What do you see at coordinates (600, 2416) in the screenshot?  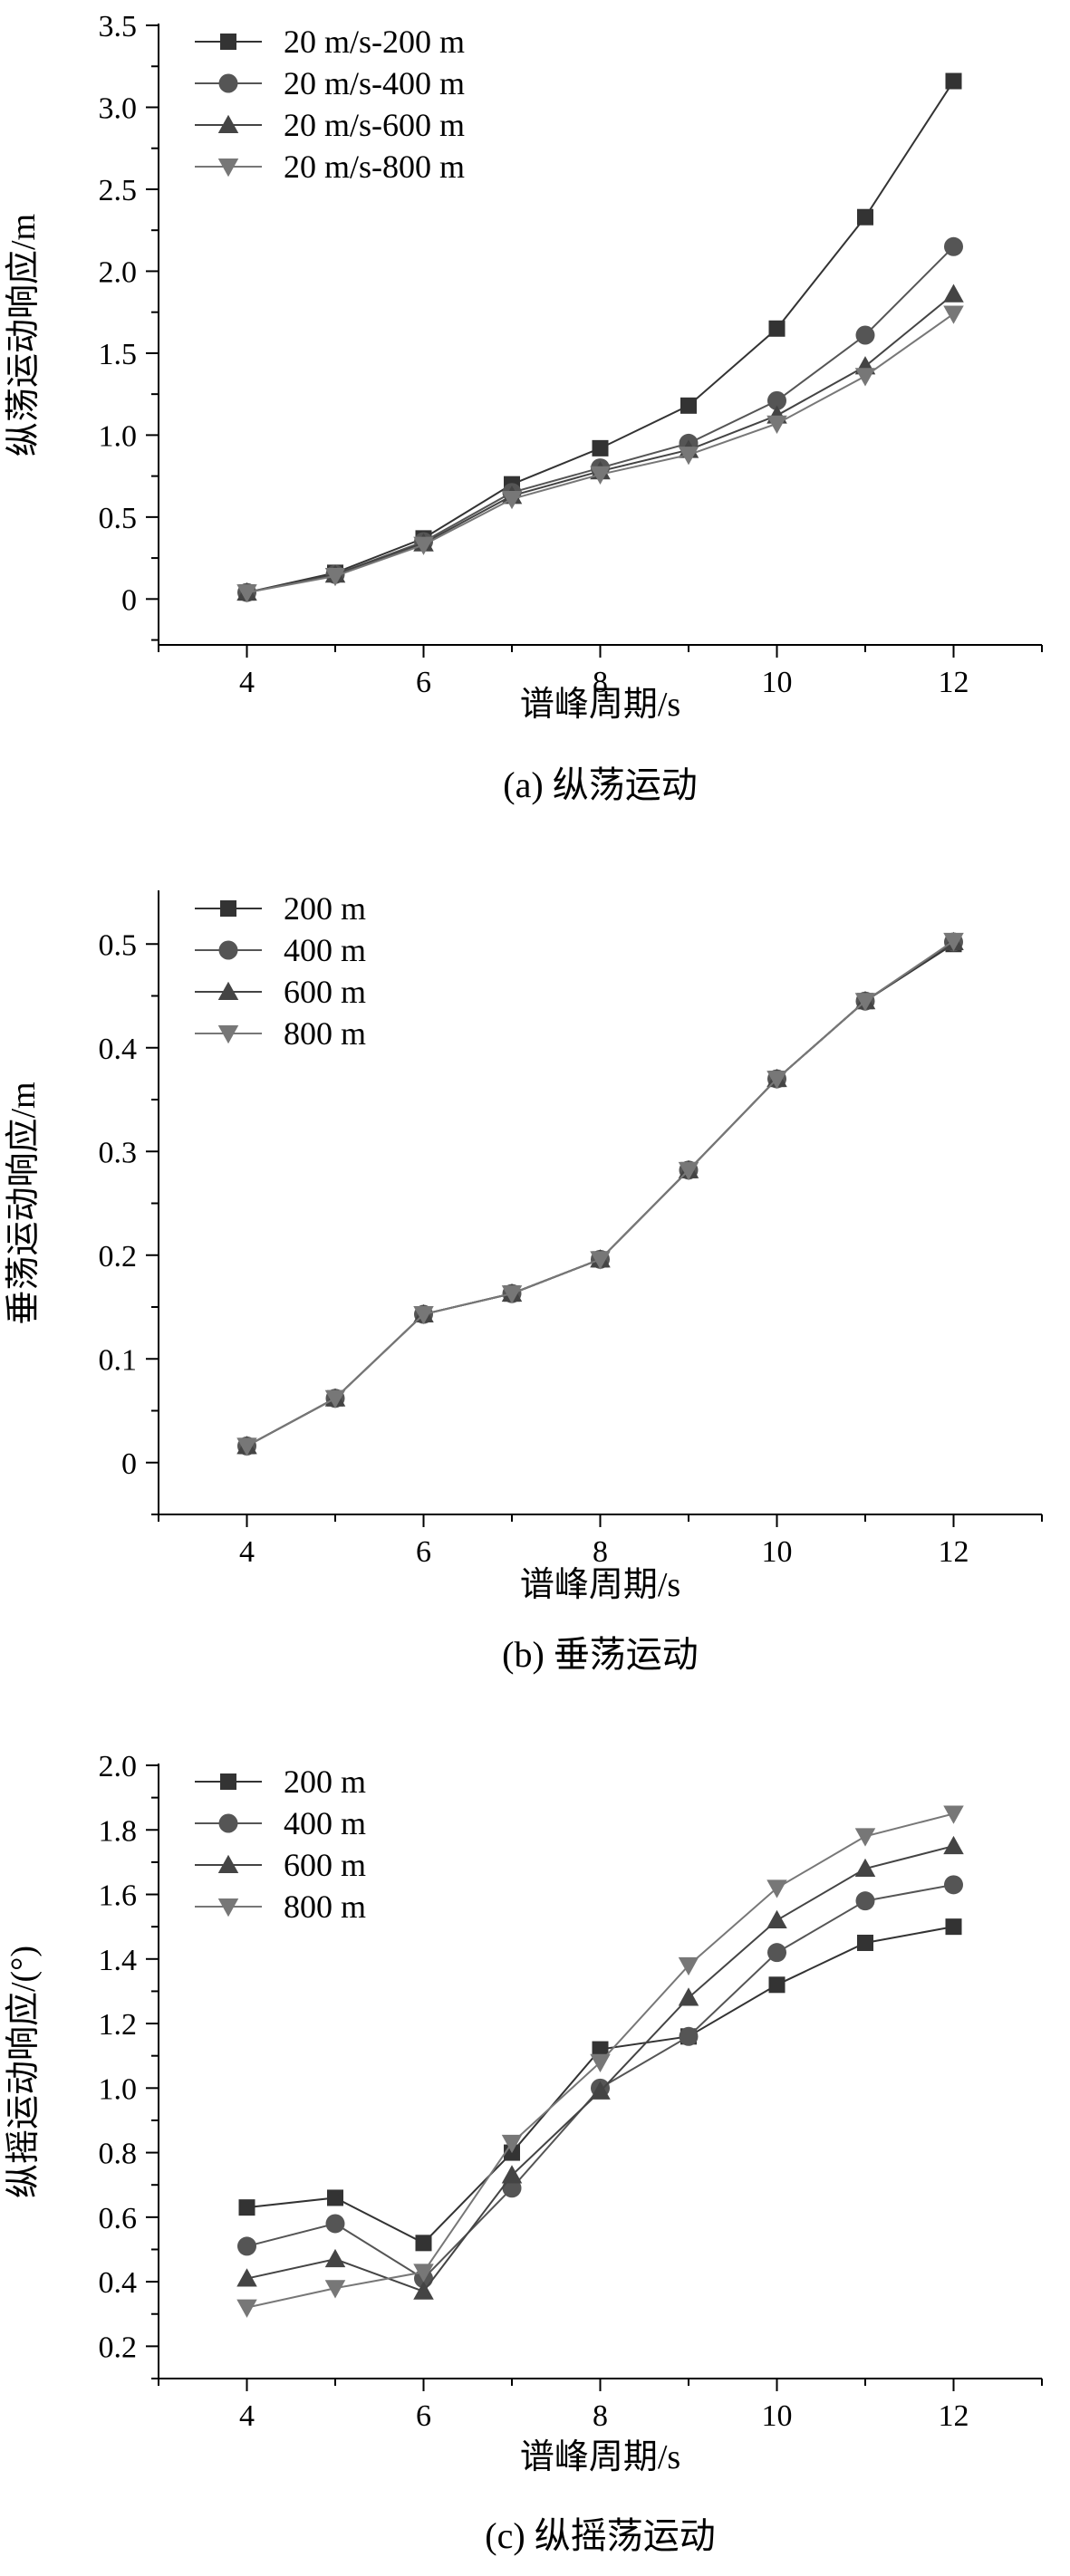 I see `chart-c-x-tick-label: 8` at bounding box center [600, 2416].